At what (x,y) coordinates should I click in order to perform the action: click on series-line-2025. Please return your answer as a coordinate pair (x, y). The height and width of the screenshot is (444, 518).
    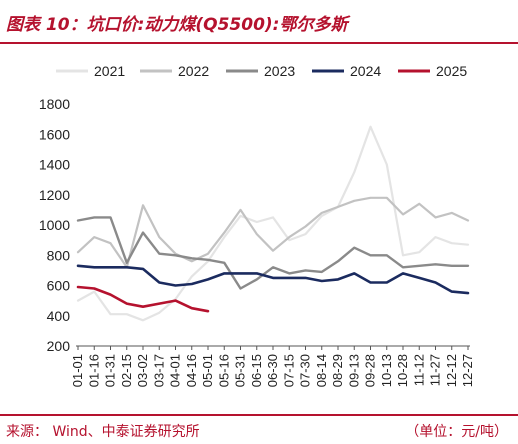
    Looking at the image, I should click on (143, 299).